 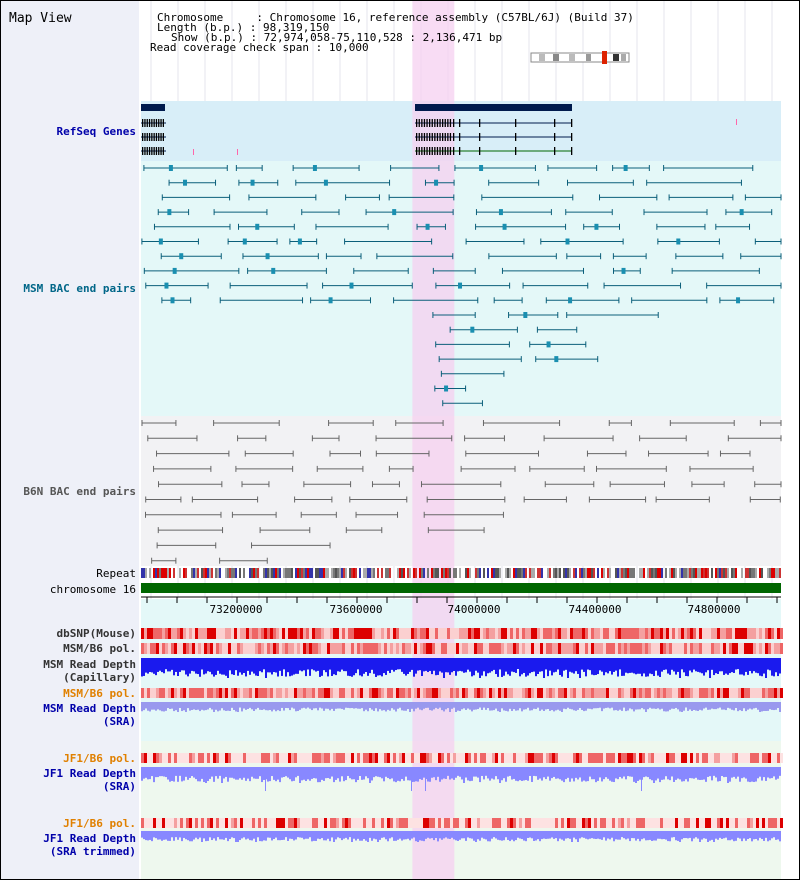 I want to click on msm-depth-capillary-label-1: MSM Read Depth, so click(x=89, y=664).